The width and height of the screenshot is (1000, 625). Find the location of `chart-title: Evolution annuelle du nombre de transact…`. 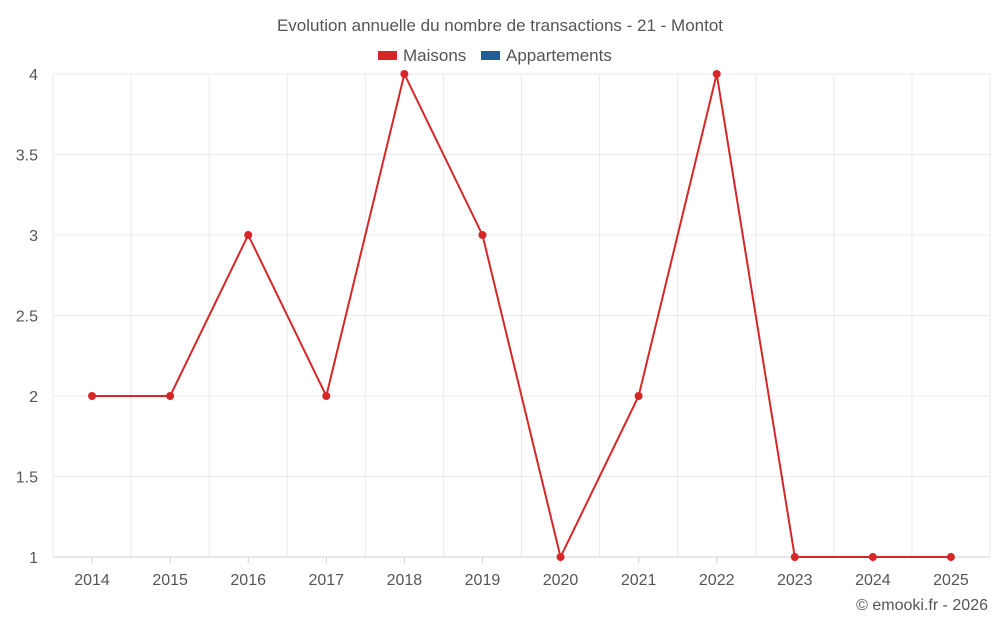

chart-title: Evolution annuelle du nombre de transact… is located at coordinates (500, 25).